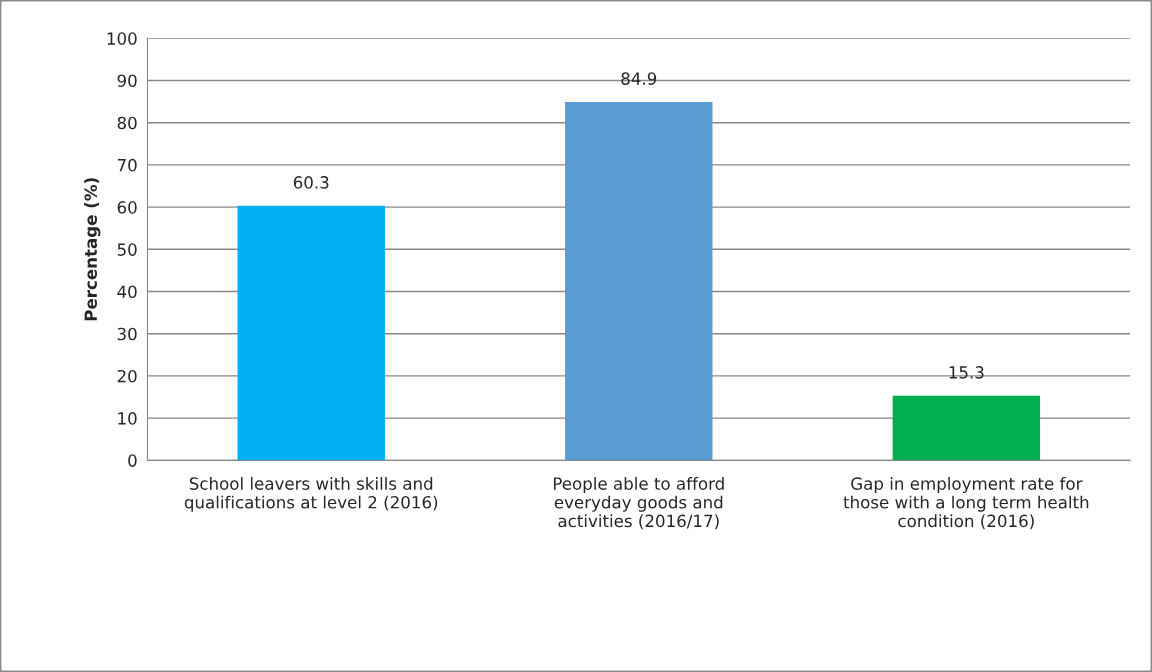 This screenshot has width=1152, height=672. Describe the element at coordinates (127, 334) in the screenshot. I see `y-tick-label: 30` at that location.